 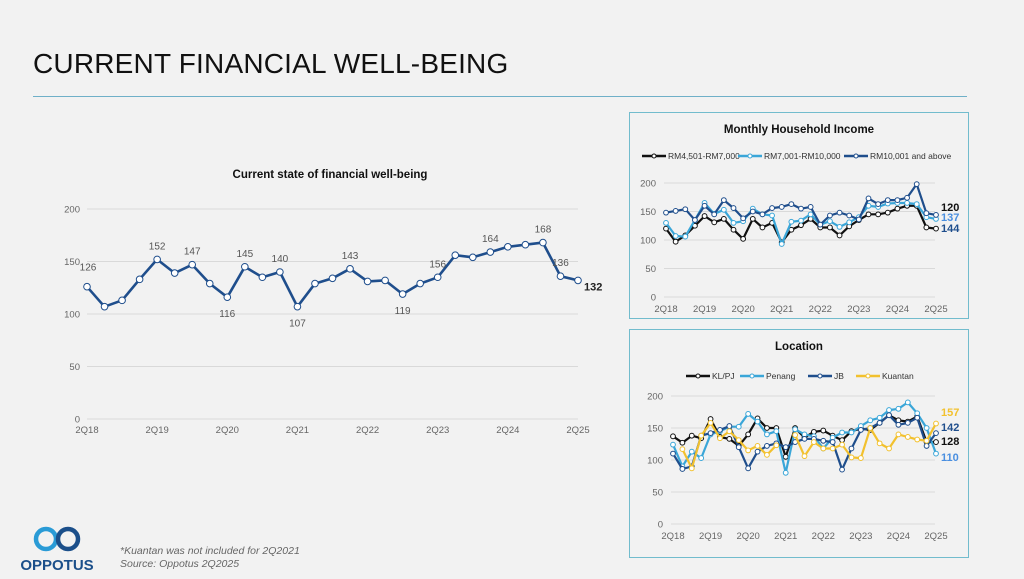 I want to click on oppotus-logo: OPPOTUS, so click(x=57, y=549).